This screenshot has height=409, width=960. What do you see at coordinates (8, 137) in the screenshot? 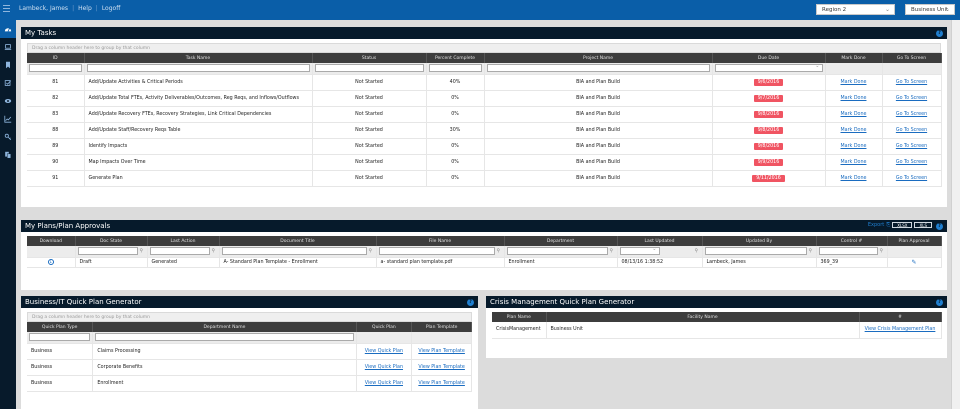
I see `sidebar-item-keys` at bounding box center [8, 137].